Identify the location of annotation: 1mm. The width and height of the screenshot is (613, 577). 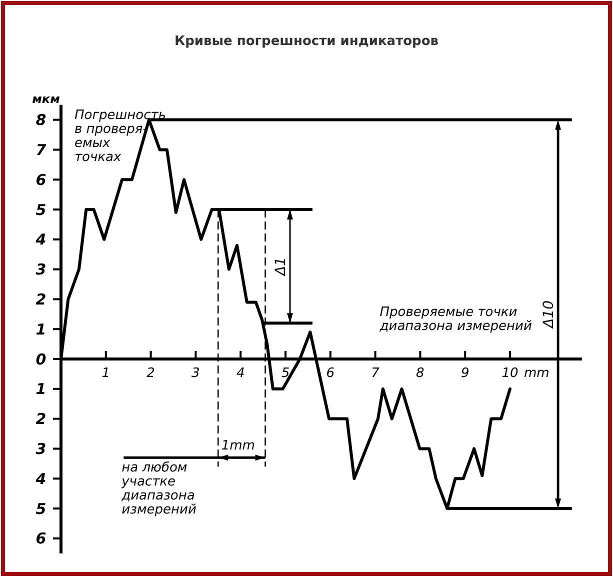
(238, 446).